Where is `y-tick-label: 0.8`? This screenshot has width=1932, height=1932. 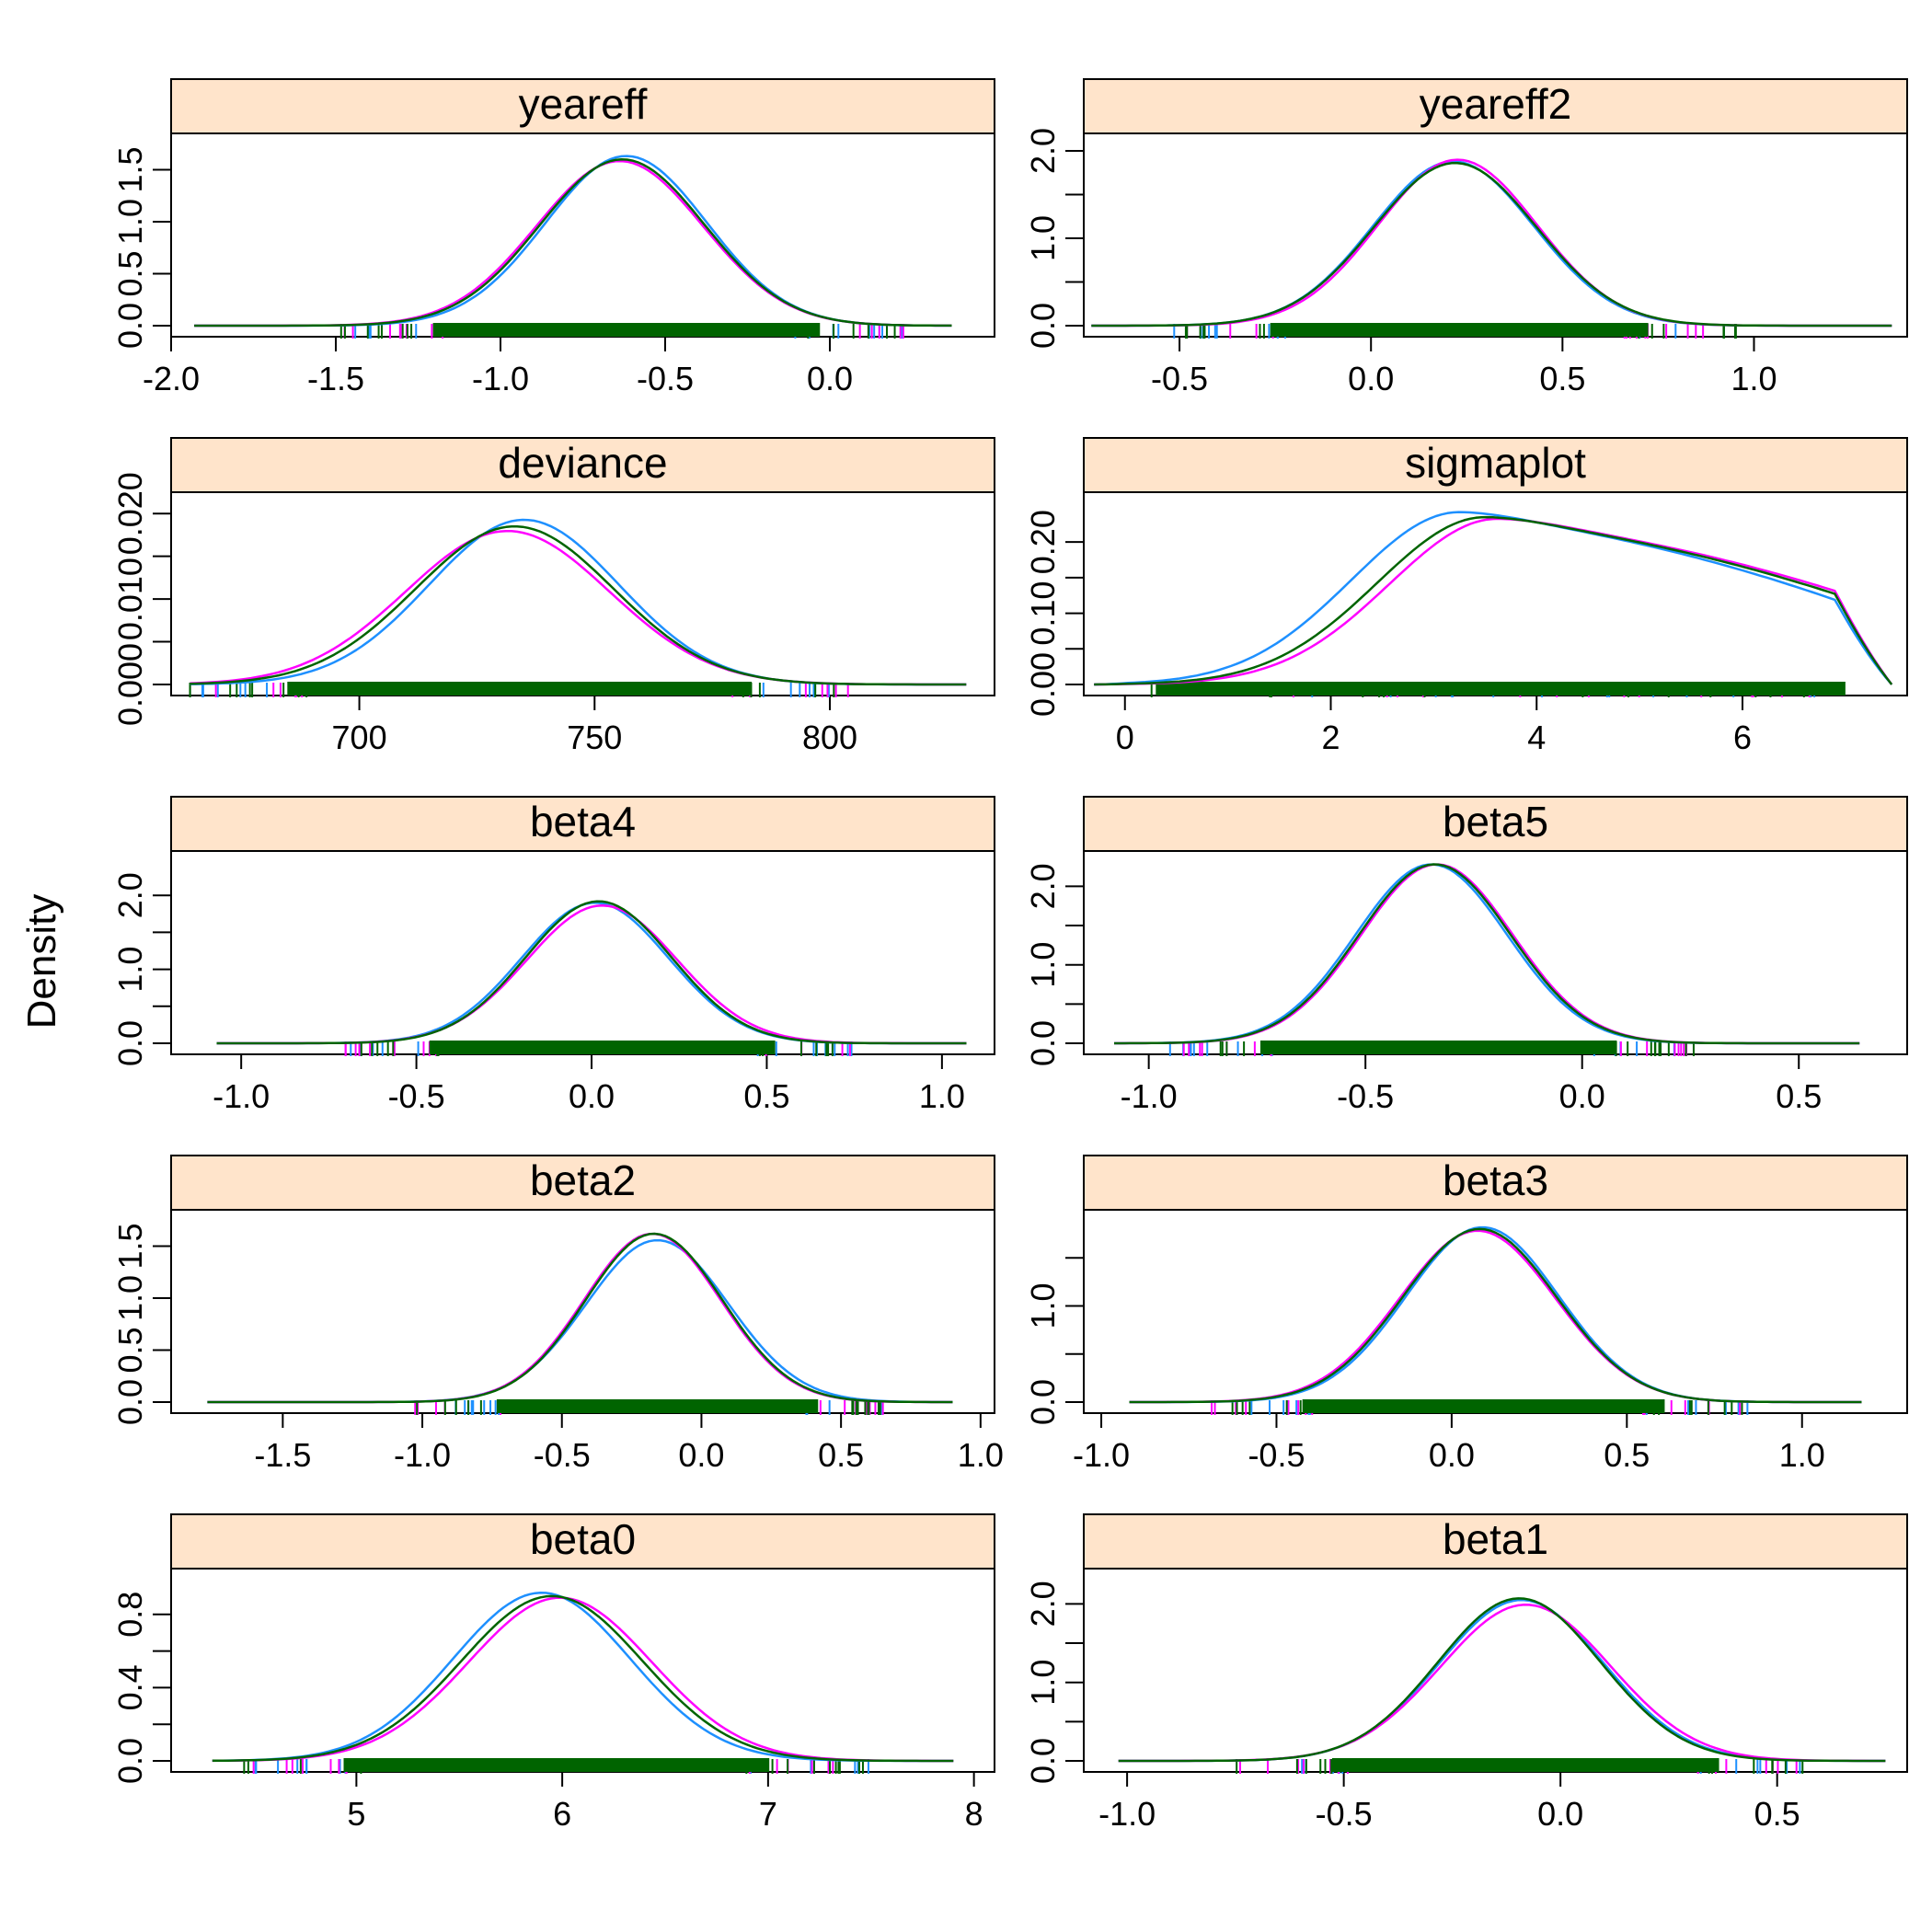 y-tick-label: 0.8 is located at coordinates (130, 1615).